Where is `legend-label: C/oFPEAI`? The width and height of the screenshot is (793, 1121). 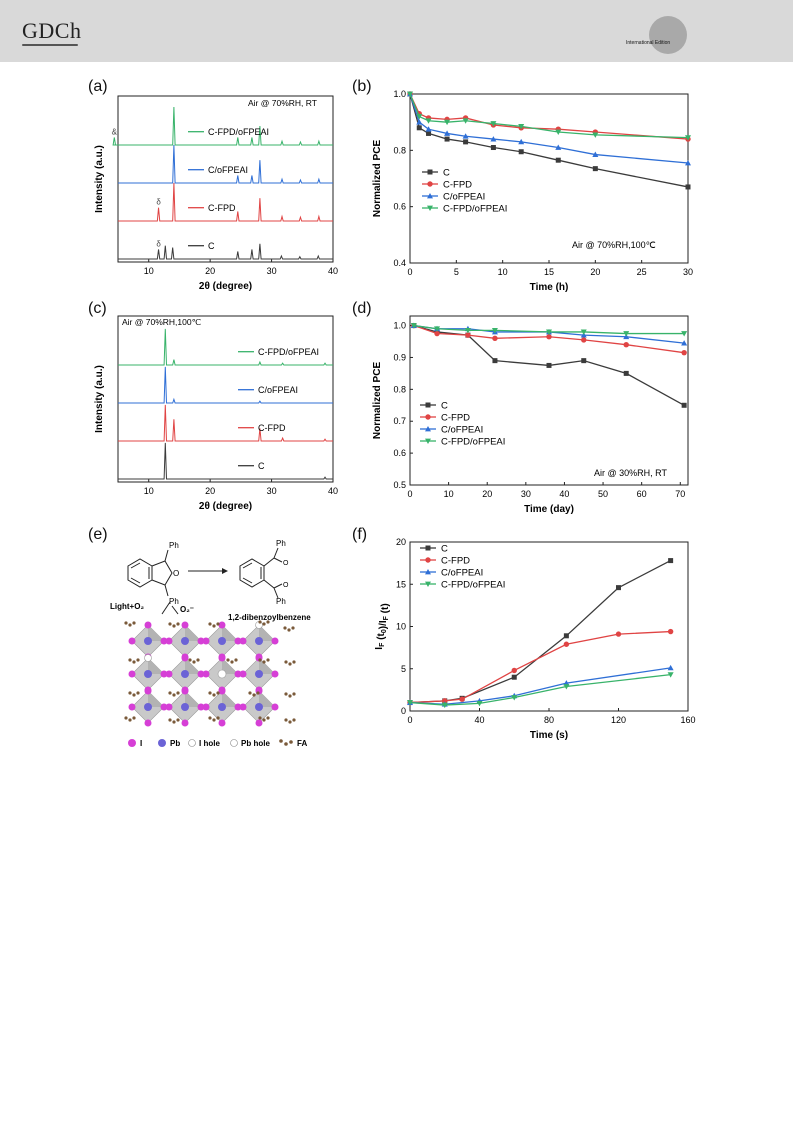 legend-label: C/oFPEAI is located at coordinates (464, 197).